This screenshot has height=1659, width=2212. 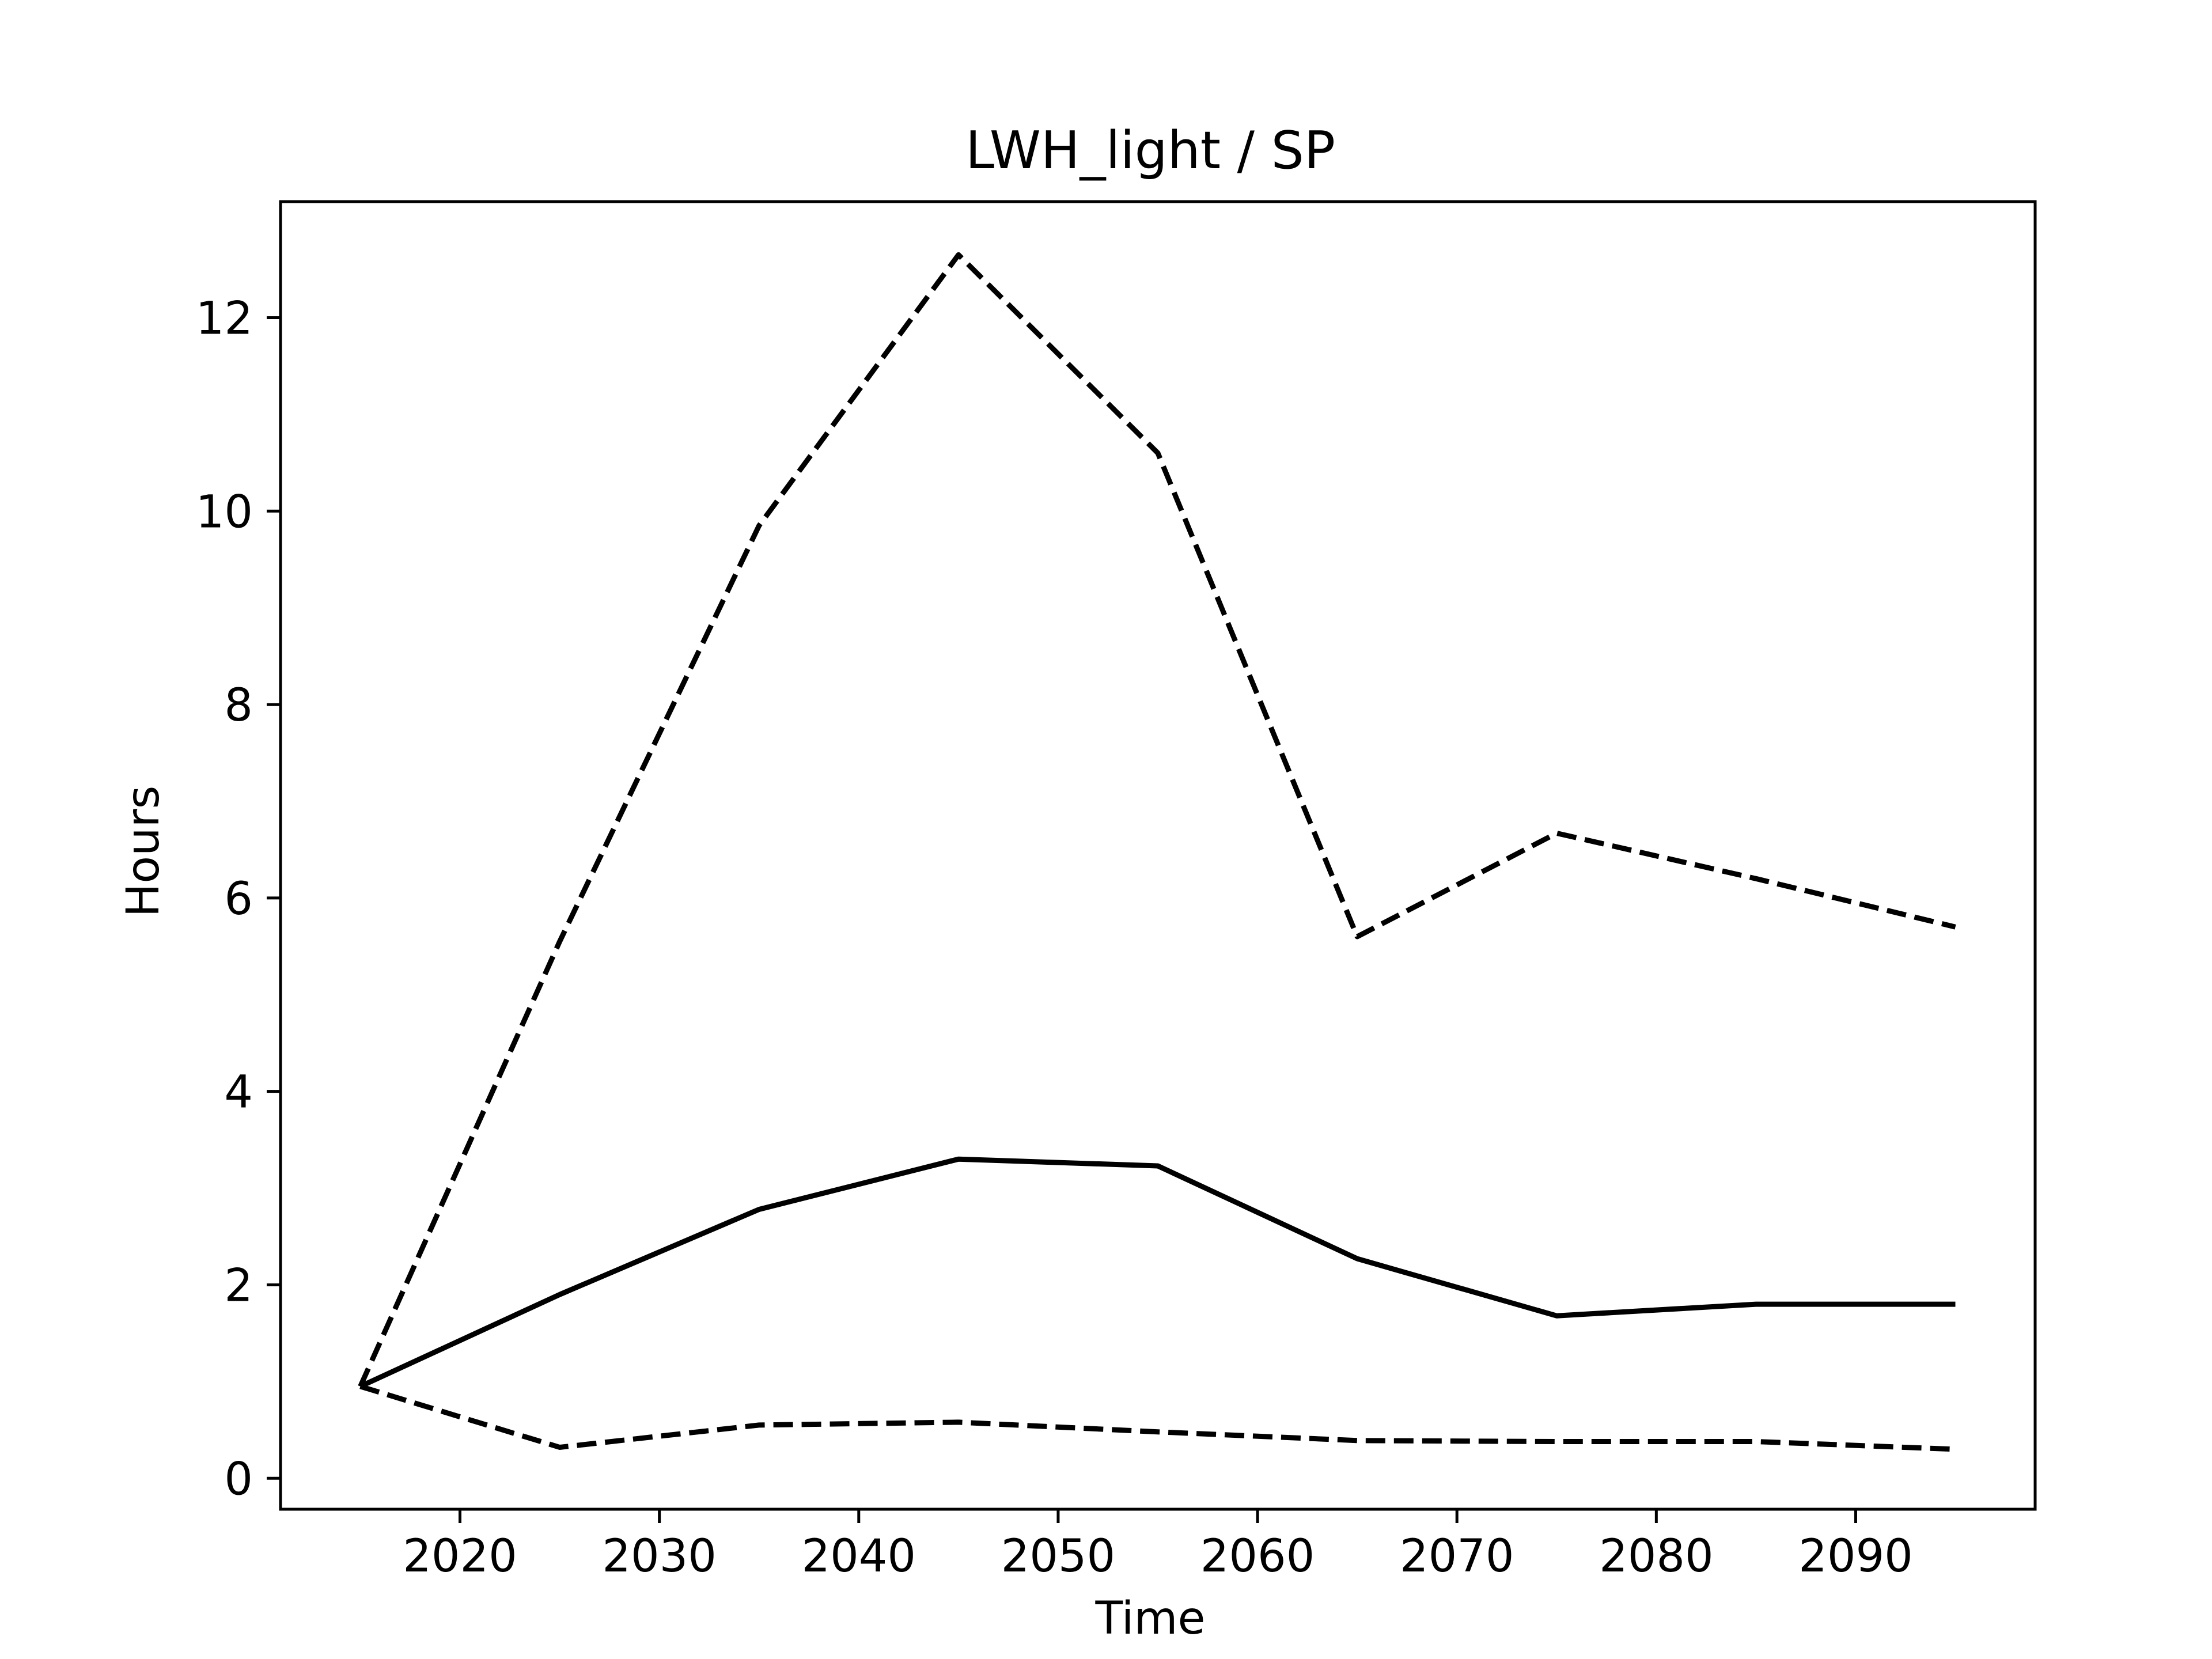 What do you see at coordinates (859, 1556) in the screenshot?
I see `x-tick-label: 2040` at bounding box center [859, 1556].